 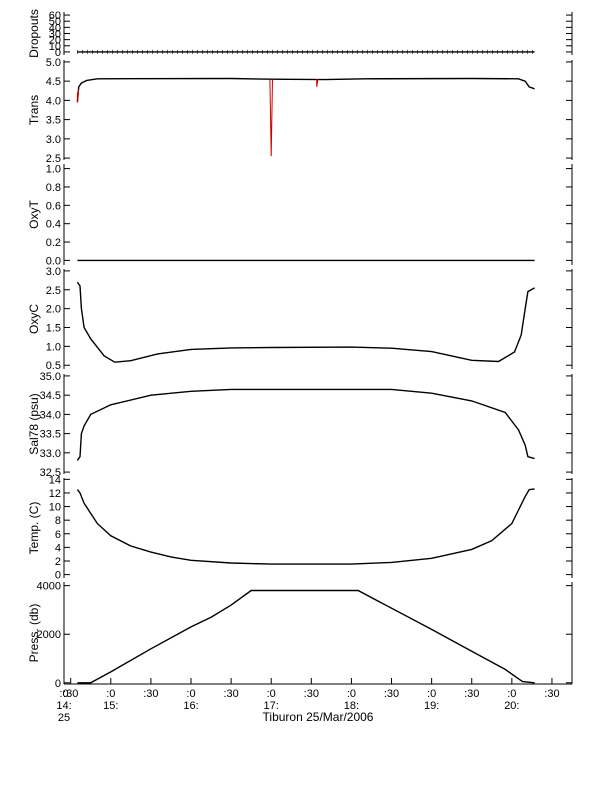 I want to click on x-start-hour-label: 14:, so click(x=63, y=706).